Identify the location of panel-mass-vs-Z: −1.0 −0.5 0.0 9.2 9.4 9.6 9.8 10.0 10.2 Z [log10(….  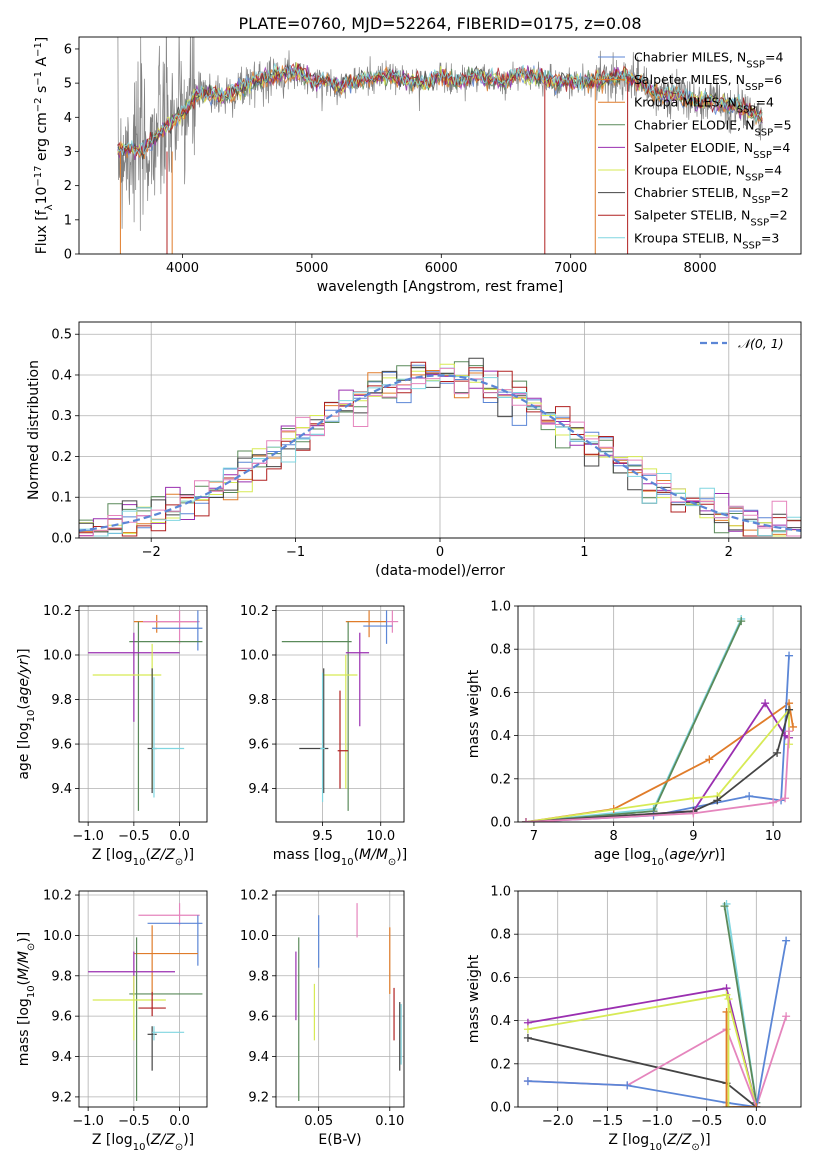
(112, 1021).